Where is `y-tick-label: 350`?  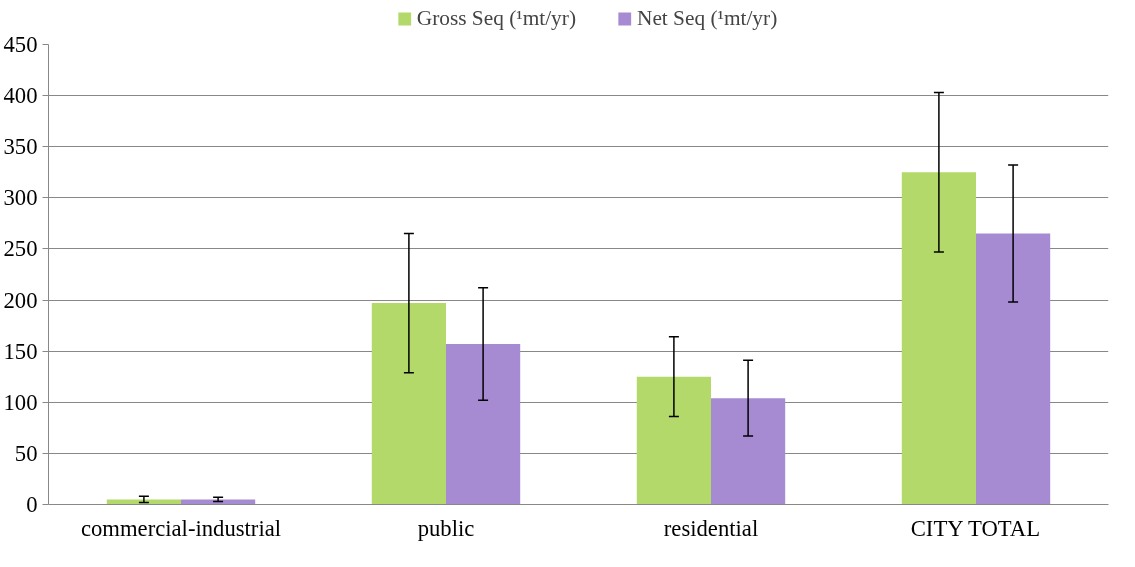 y-tick-label: 350 is located at coordinates (20, 147).